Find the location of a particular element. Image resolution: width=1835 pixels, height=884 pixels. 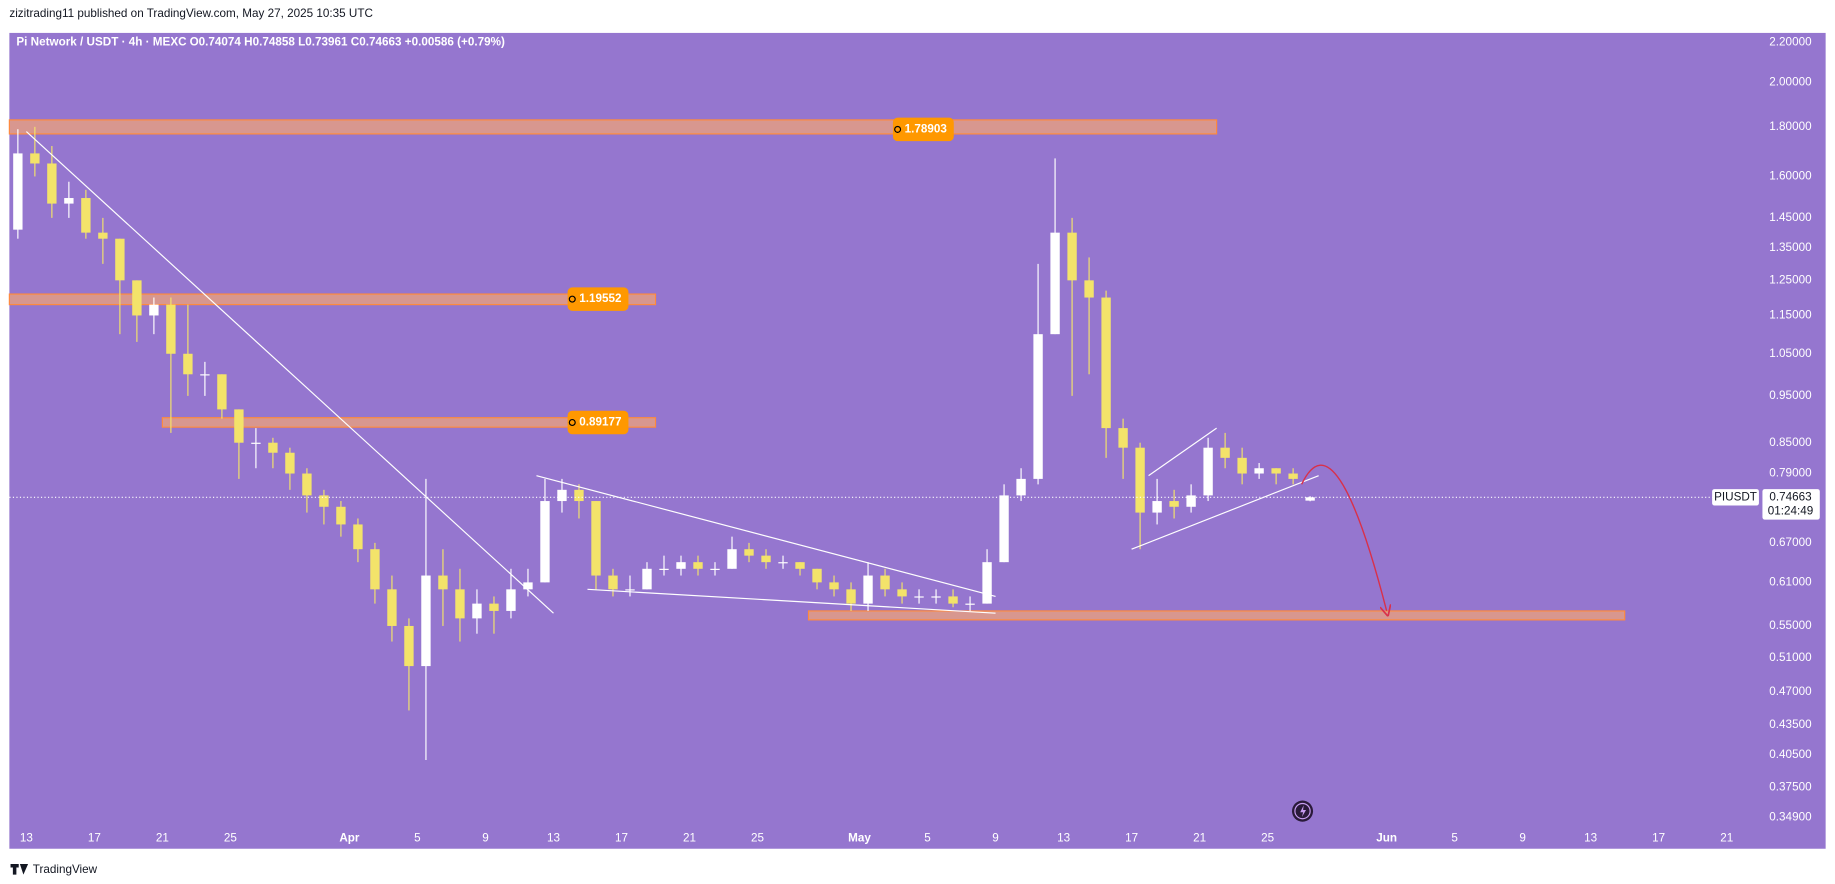

zone-label: 1.19552 is located at coordinates (600, 298).